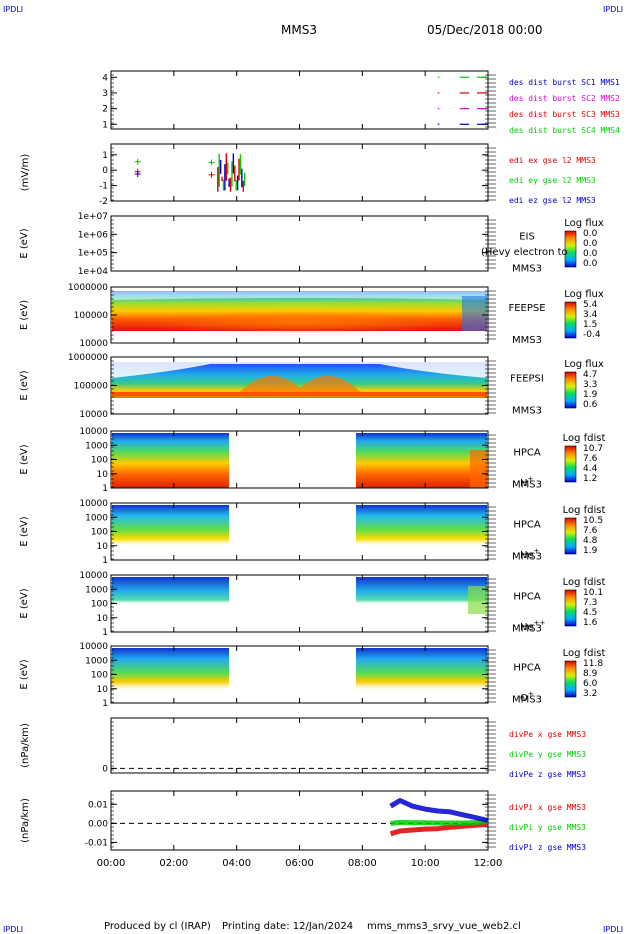  I want to click on colorbar-value: 1.5, so click(590, 325).